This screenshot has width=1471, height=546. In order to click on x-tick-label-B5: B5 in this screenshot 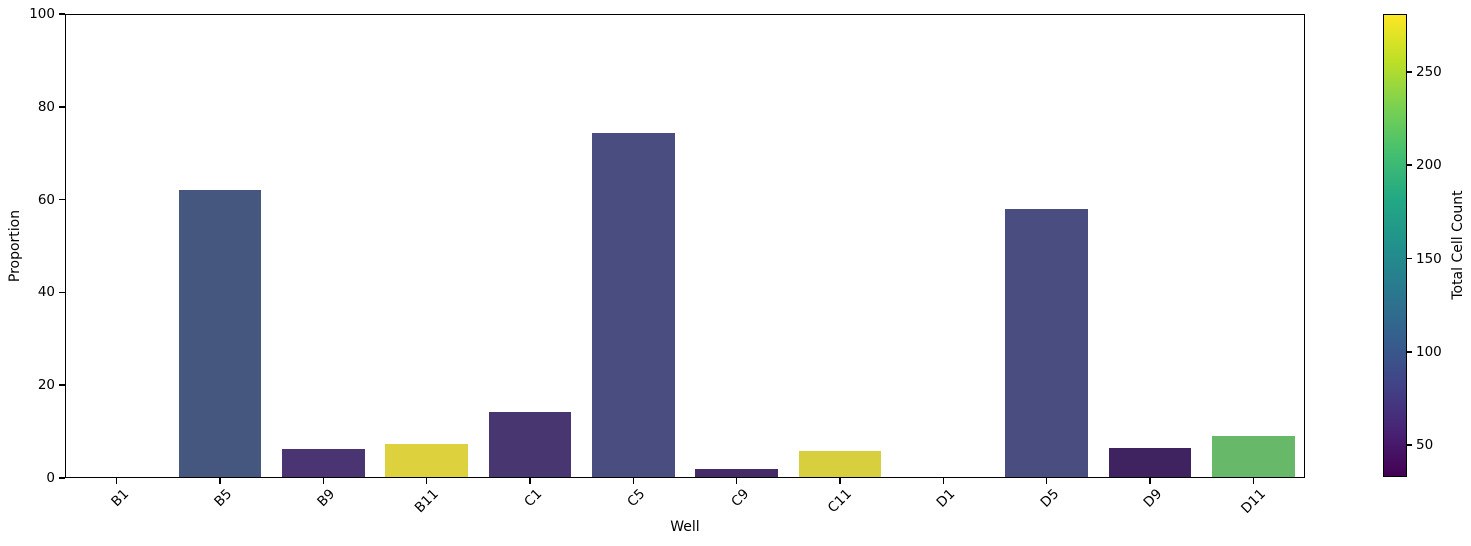, I will do `click(223, 498)`.